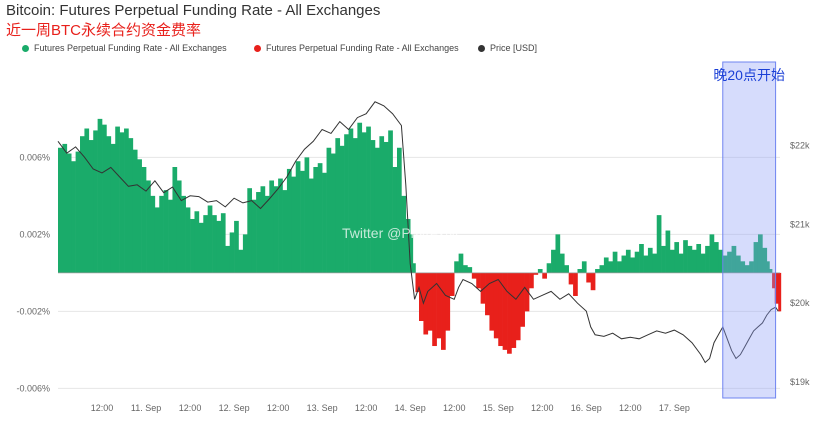 The height and width of the screenshot is (422, 833). Describe the element at coordinates (514, 48) in the screenshot. I see `legend-label-price: Price [USD]` at that location.